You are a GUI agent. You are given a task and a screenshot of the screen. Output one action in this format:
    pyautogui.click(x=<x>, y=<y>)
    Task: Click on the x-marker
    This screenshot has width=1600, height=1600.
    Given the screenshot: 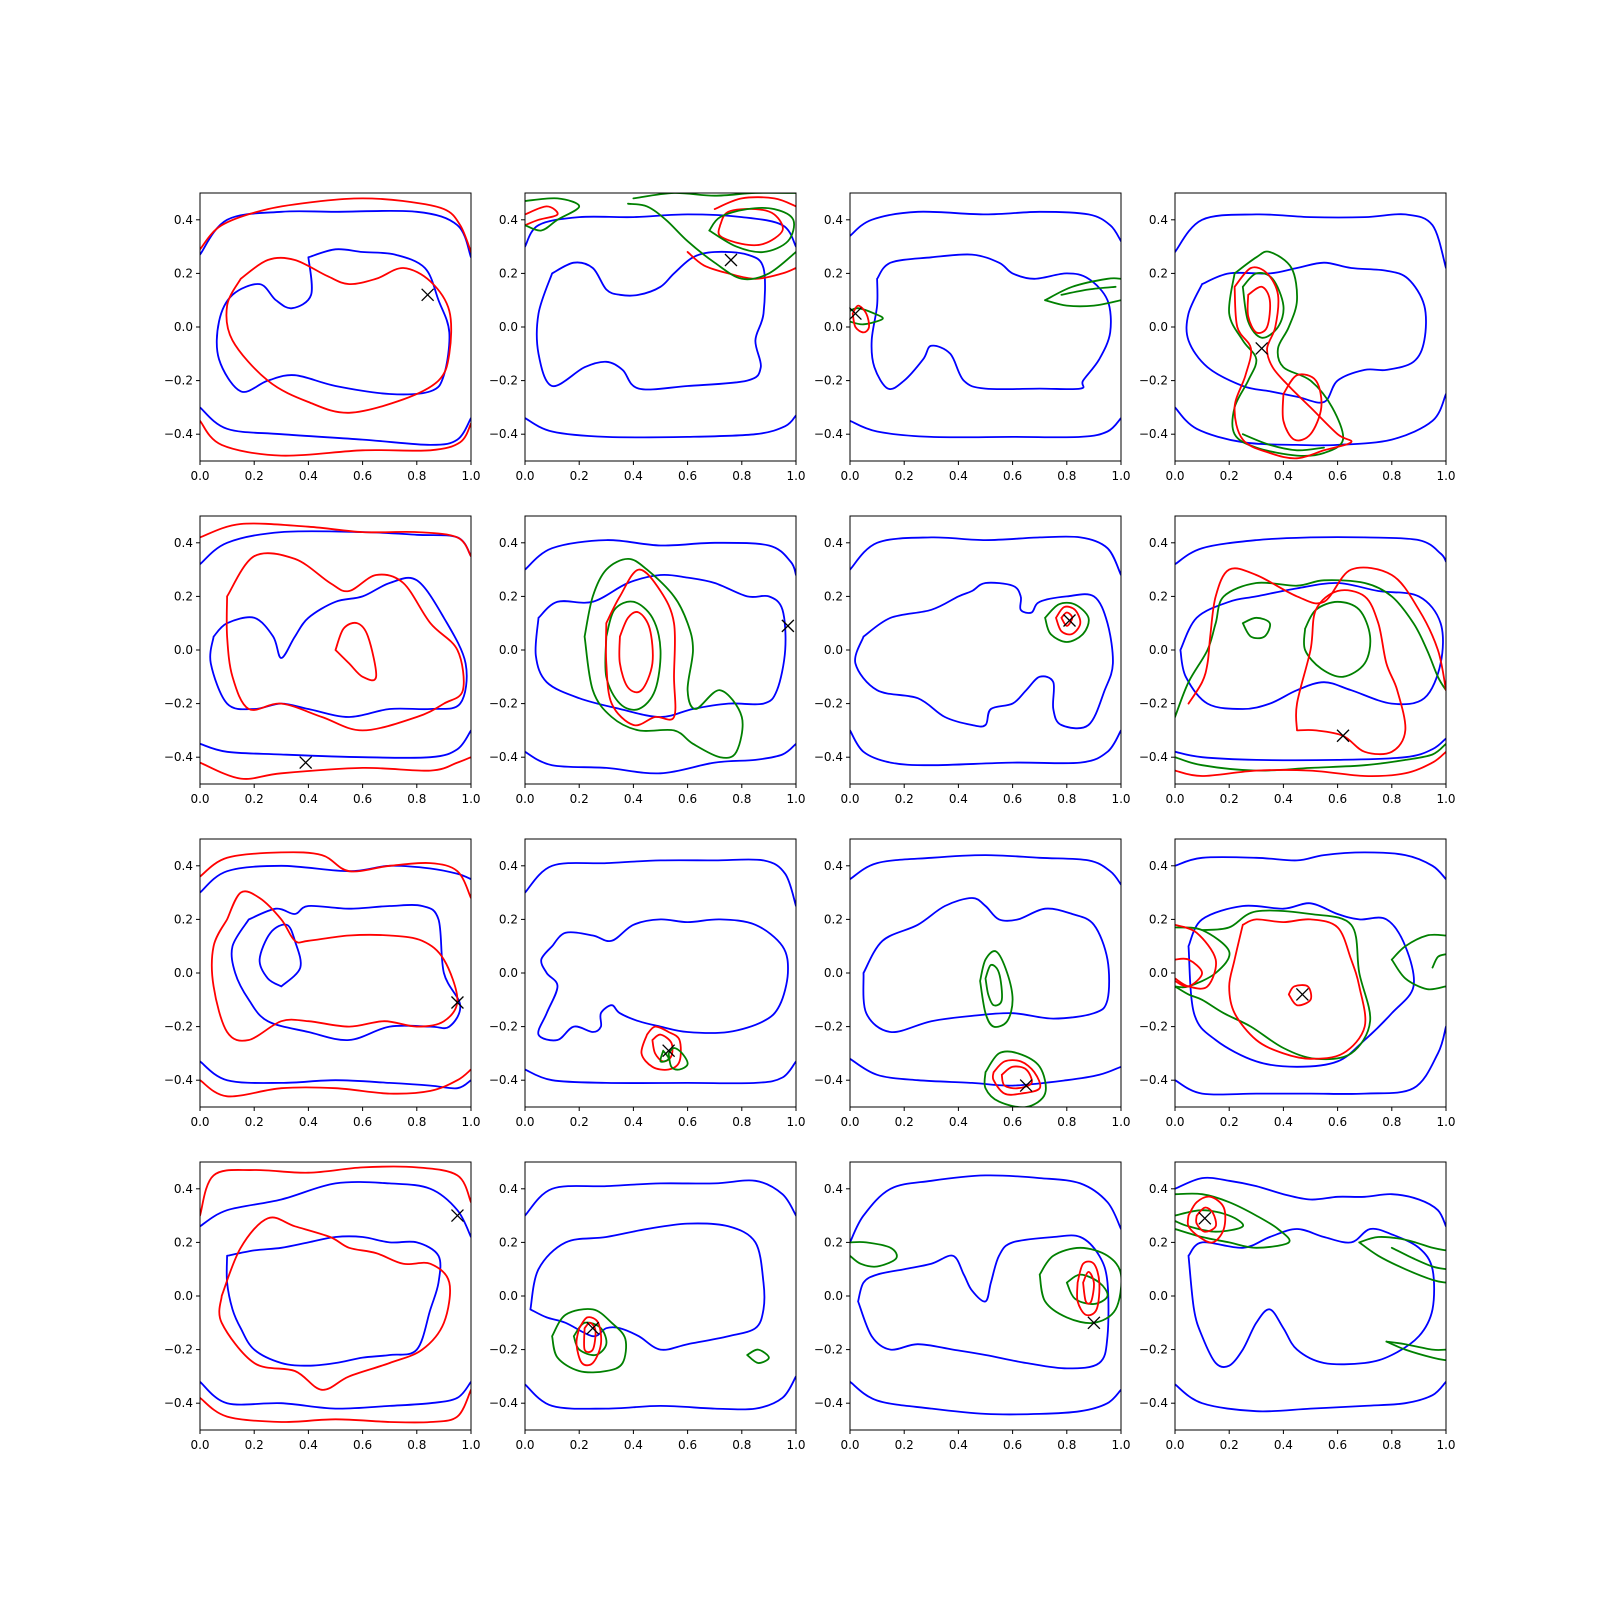 What is the action you would take?
    pyautogui.click(x=1094, y=1323)
    